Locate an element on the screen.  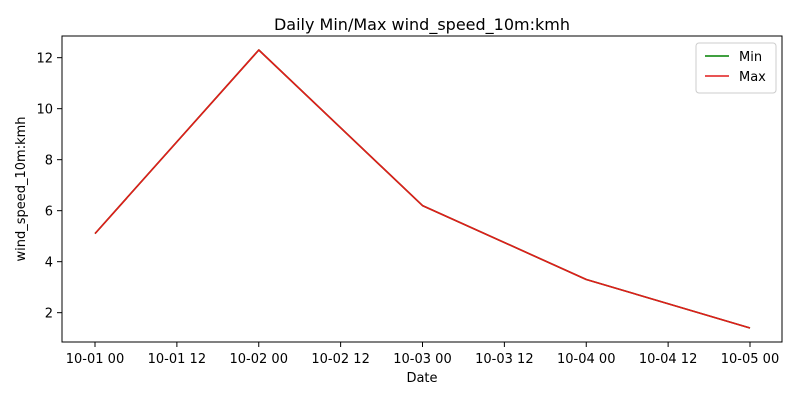
y-tick-label: 8 is located at coordinates (49, 161).